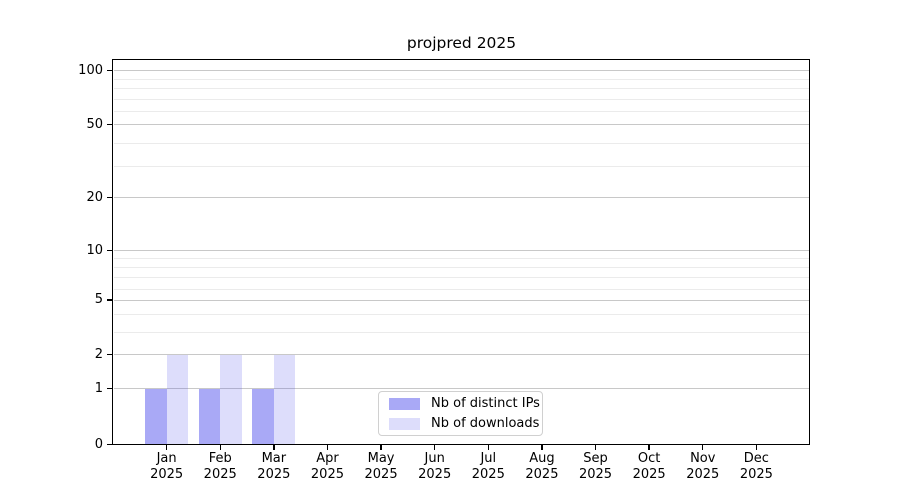  I want to click on x-tick-label: Apr 2025, so click(327, 466).